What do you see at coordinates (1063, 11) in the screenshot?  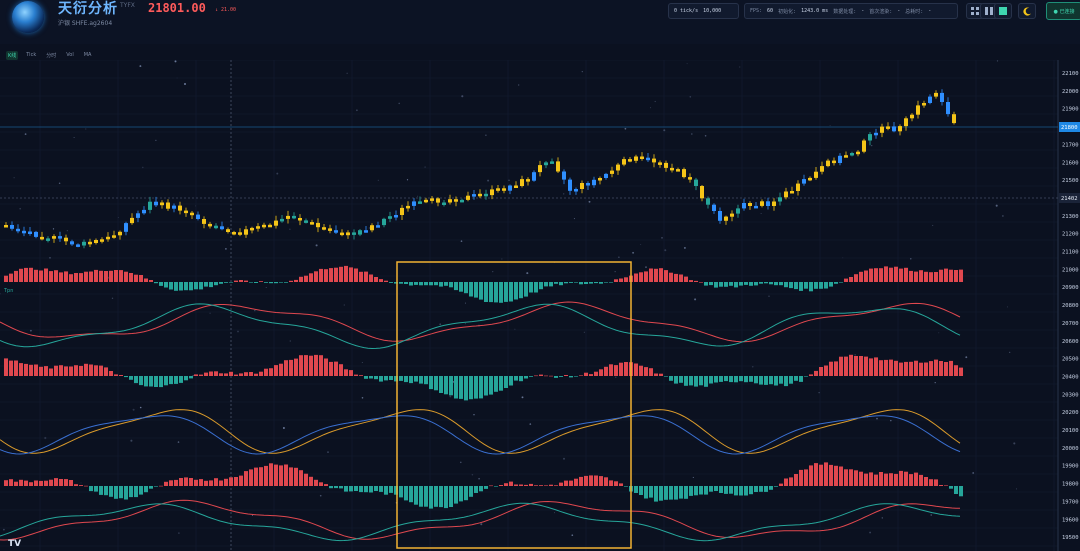 I see `connection-status-button: ● 已连接` at bounding box center [1063, 11].